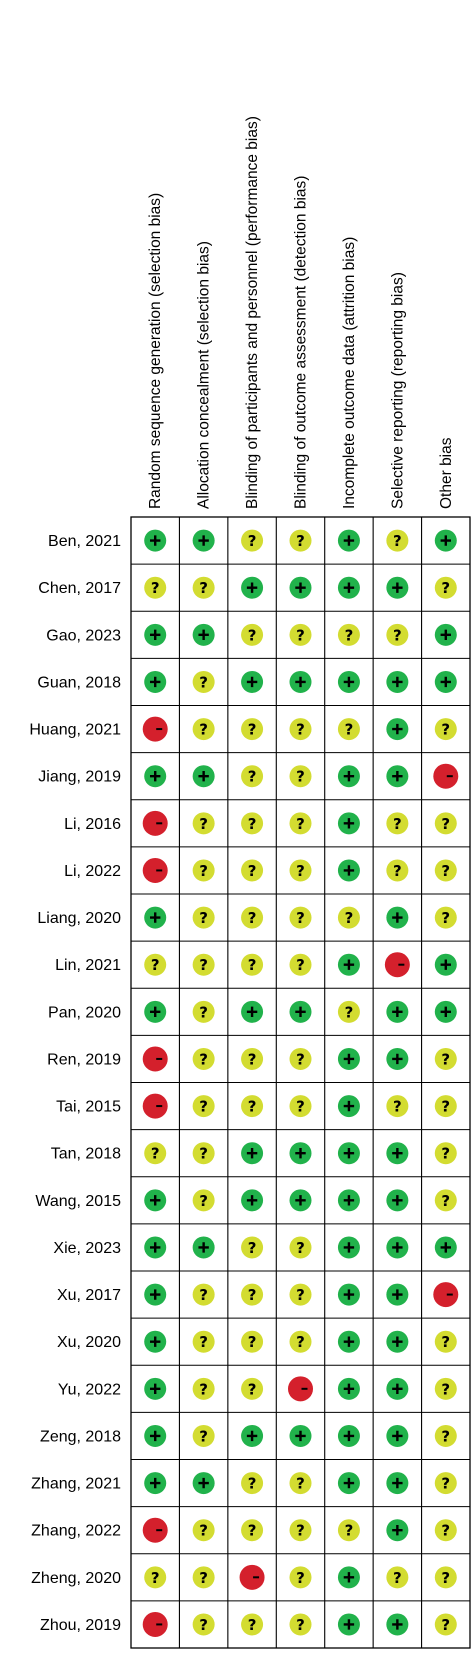 This screenshot has width=472, height=1654. What do you see at coordinates (84, 541) in the screenshot?
I see `study-label: Ben, 2021` at bounding box center [84, 541].